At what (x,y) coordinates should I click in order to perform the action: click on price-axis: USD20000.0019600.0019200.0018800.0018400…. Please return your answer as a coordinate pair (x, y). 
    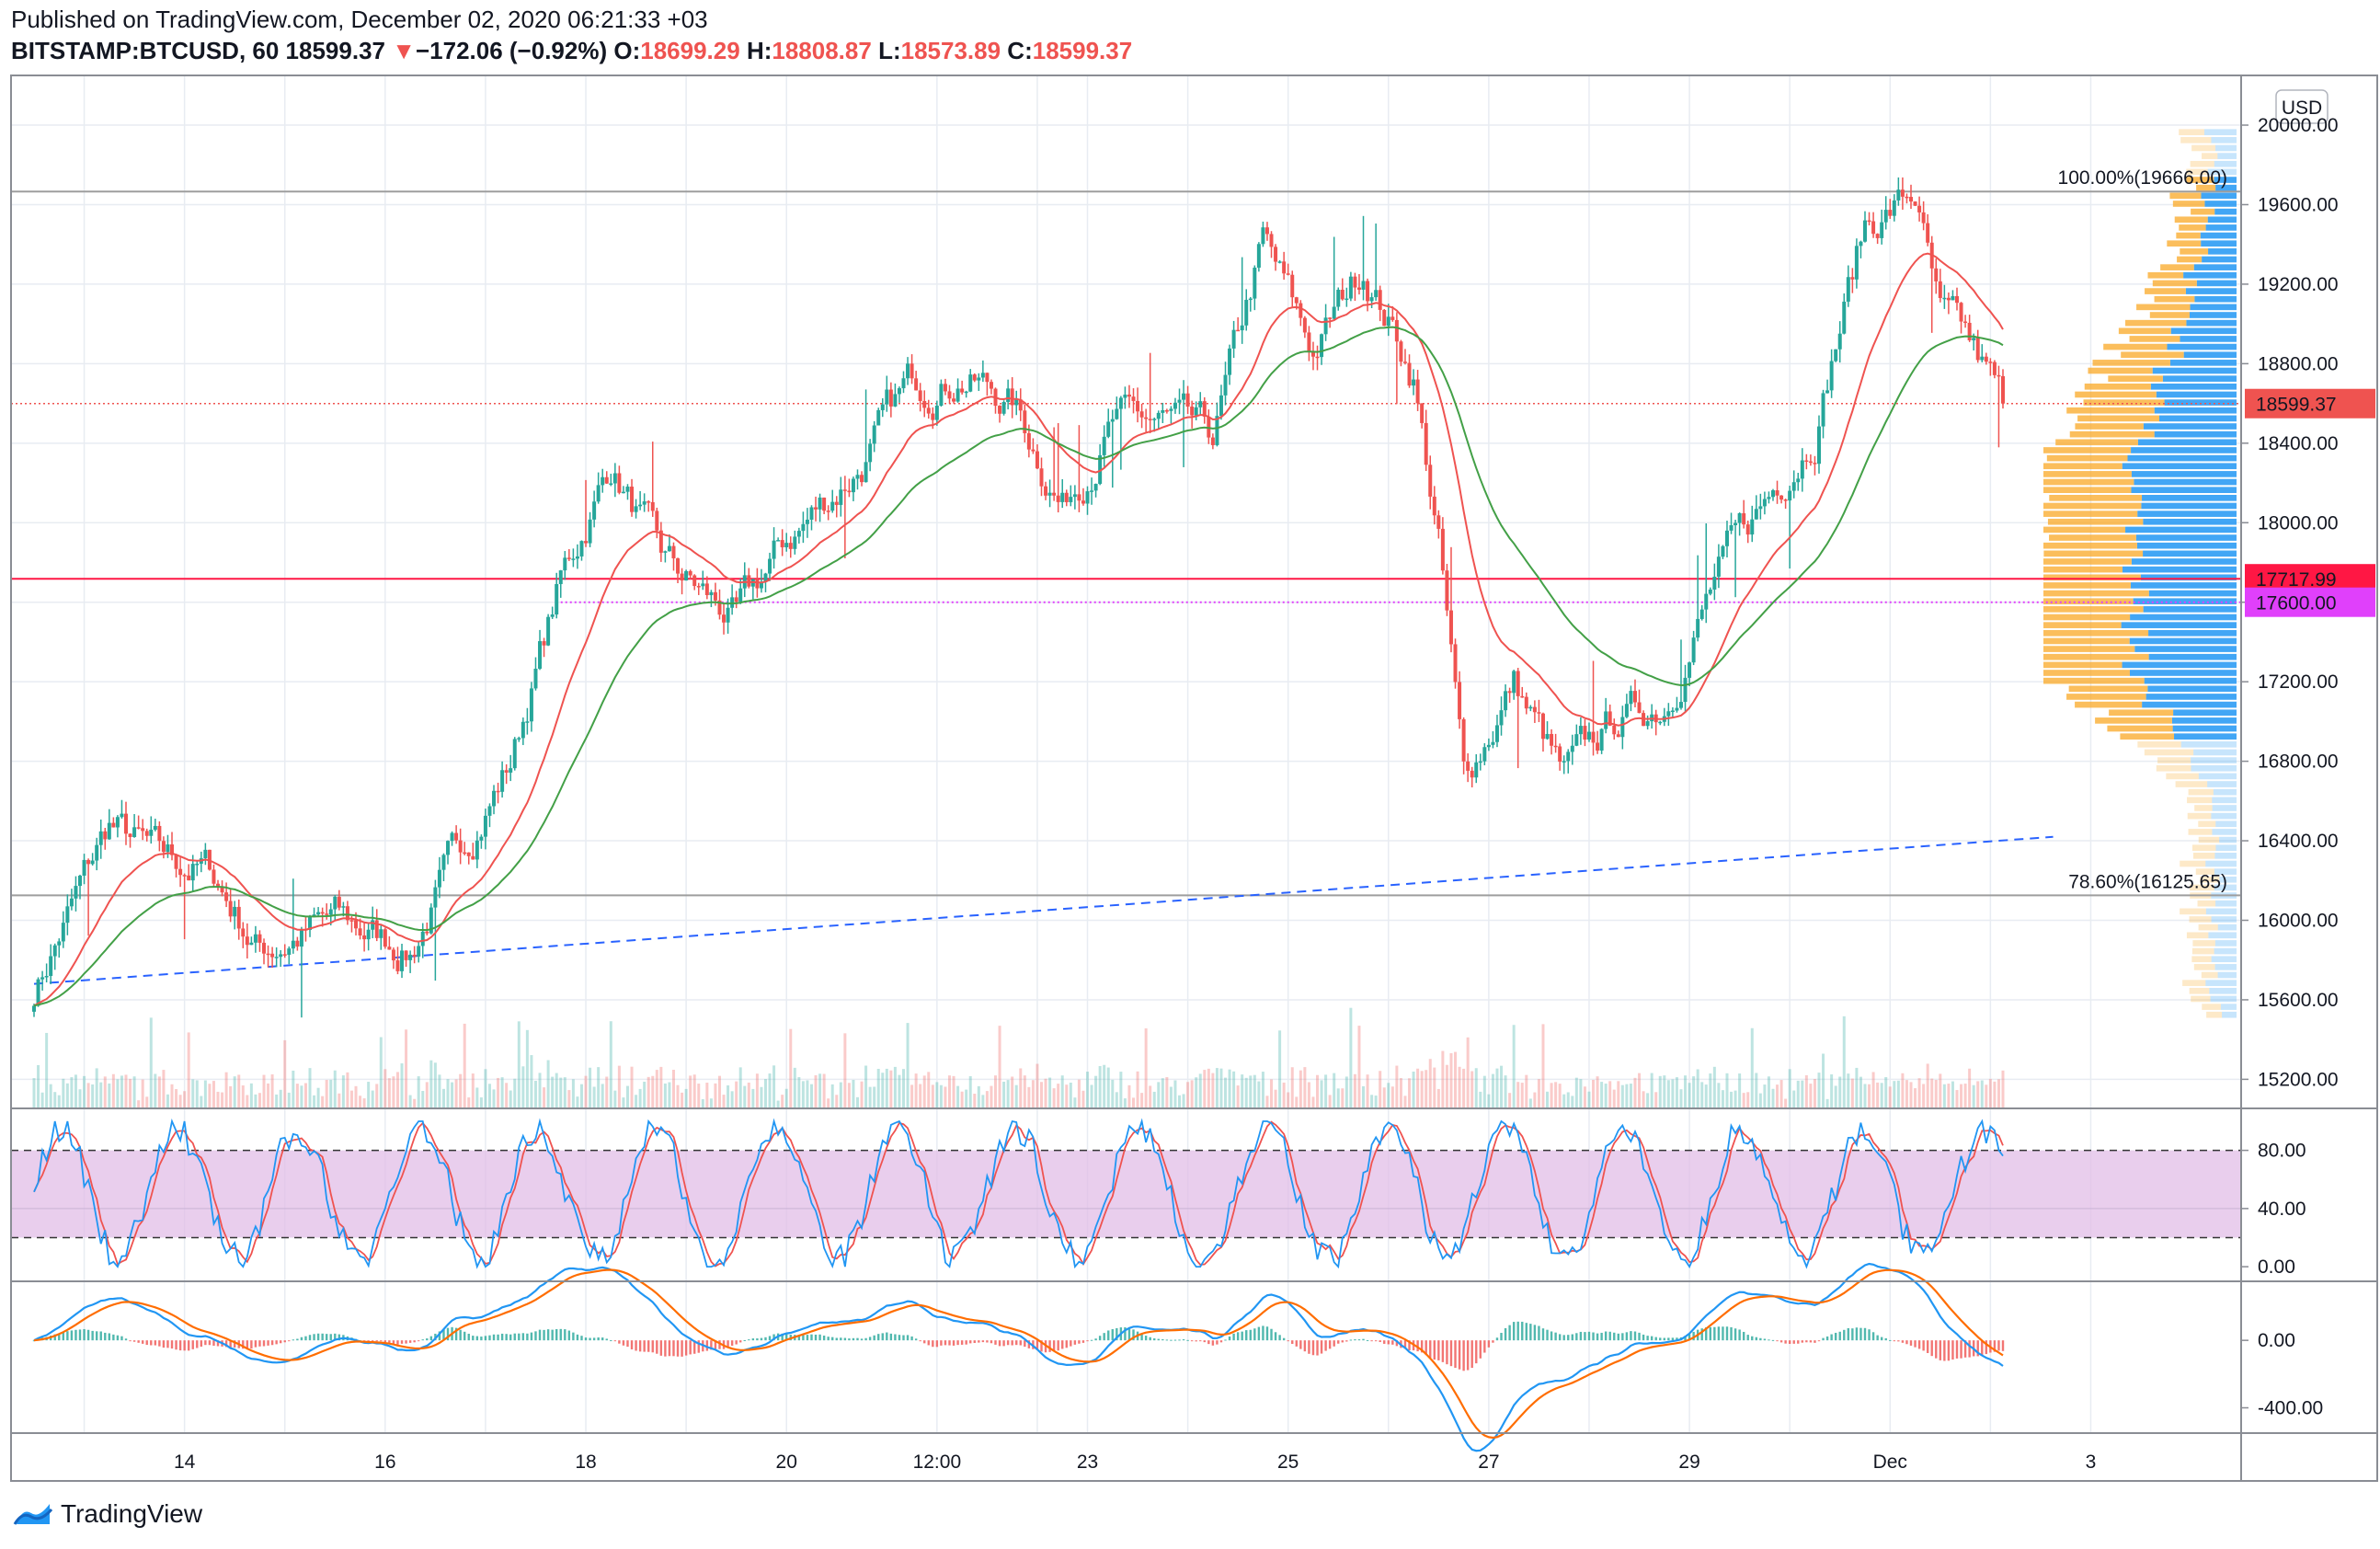
    Looking at the image, I should click on (2308, 754).